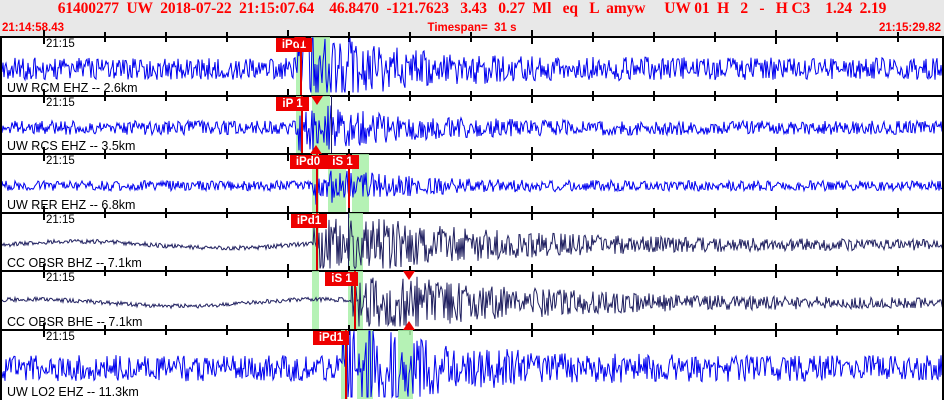 Image resolution: width=944 pixels, height=400 pixels. I want to click on pick-label: iP 1, so click(292, 103).